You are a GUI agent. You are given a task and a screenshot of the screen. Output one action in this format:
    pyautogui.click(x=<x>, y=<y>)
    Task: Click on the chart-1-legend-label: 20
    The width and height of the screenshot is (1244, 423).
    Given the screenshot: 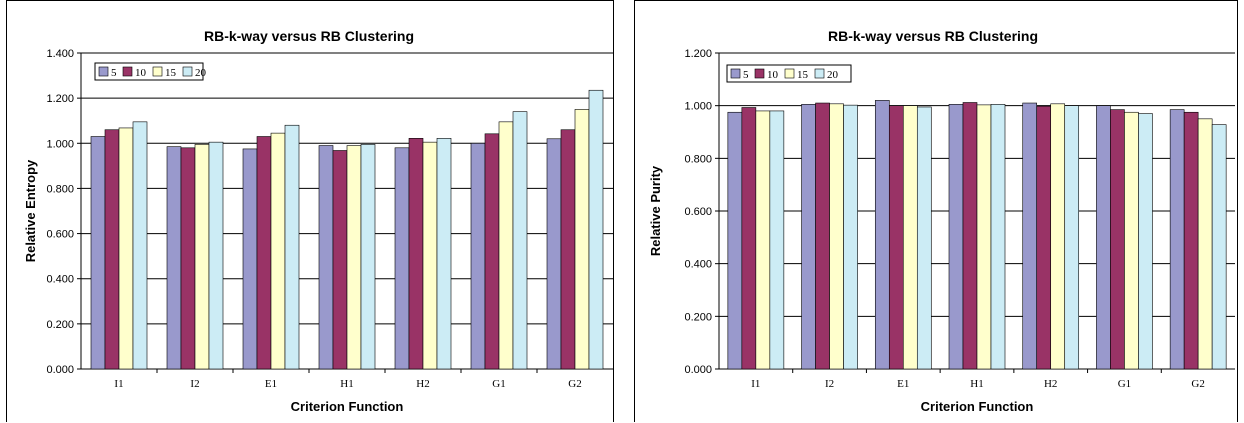 What is the action you would take?
    pyautogui.click(x=833, y=75)
    